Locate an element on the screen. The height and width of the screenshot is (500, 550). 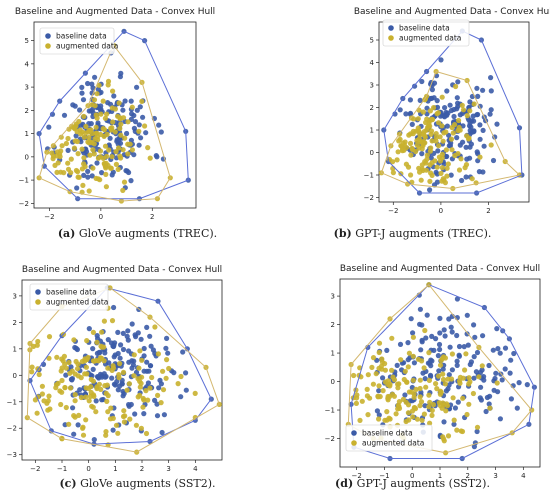
x-tick-label: 2 is located at coordinates (488, 211).